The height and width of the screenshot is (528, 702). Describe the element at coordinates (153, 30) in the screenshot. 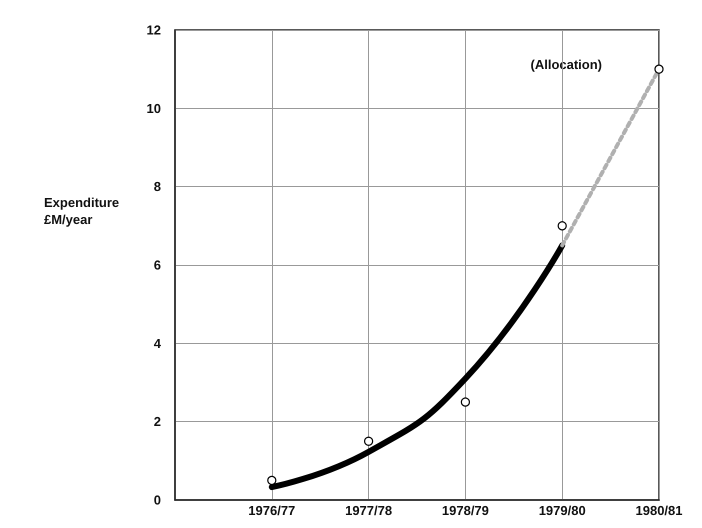

I see `y-tick-label: 12` at that location.